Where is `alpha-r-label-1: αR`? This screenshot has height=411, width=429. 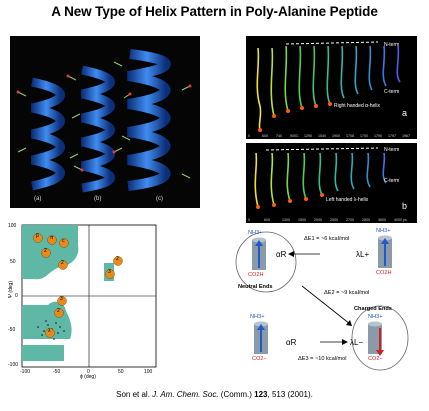 alpha-r-label-1: αR is located at coordinates (281, 254).